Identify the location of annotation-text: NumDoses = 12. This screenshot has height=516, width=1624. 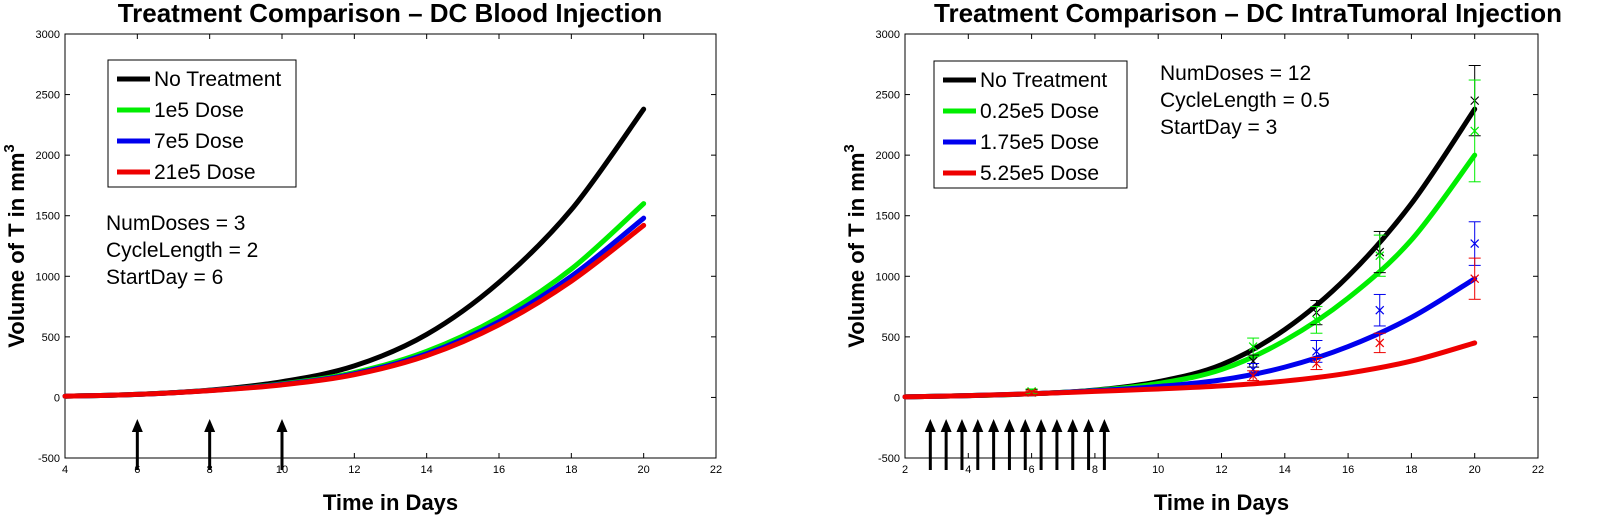
(1235, 73).